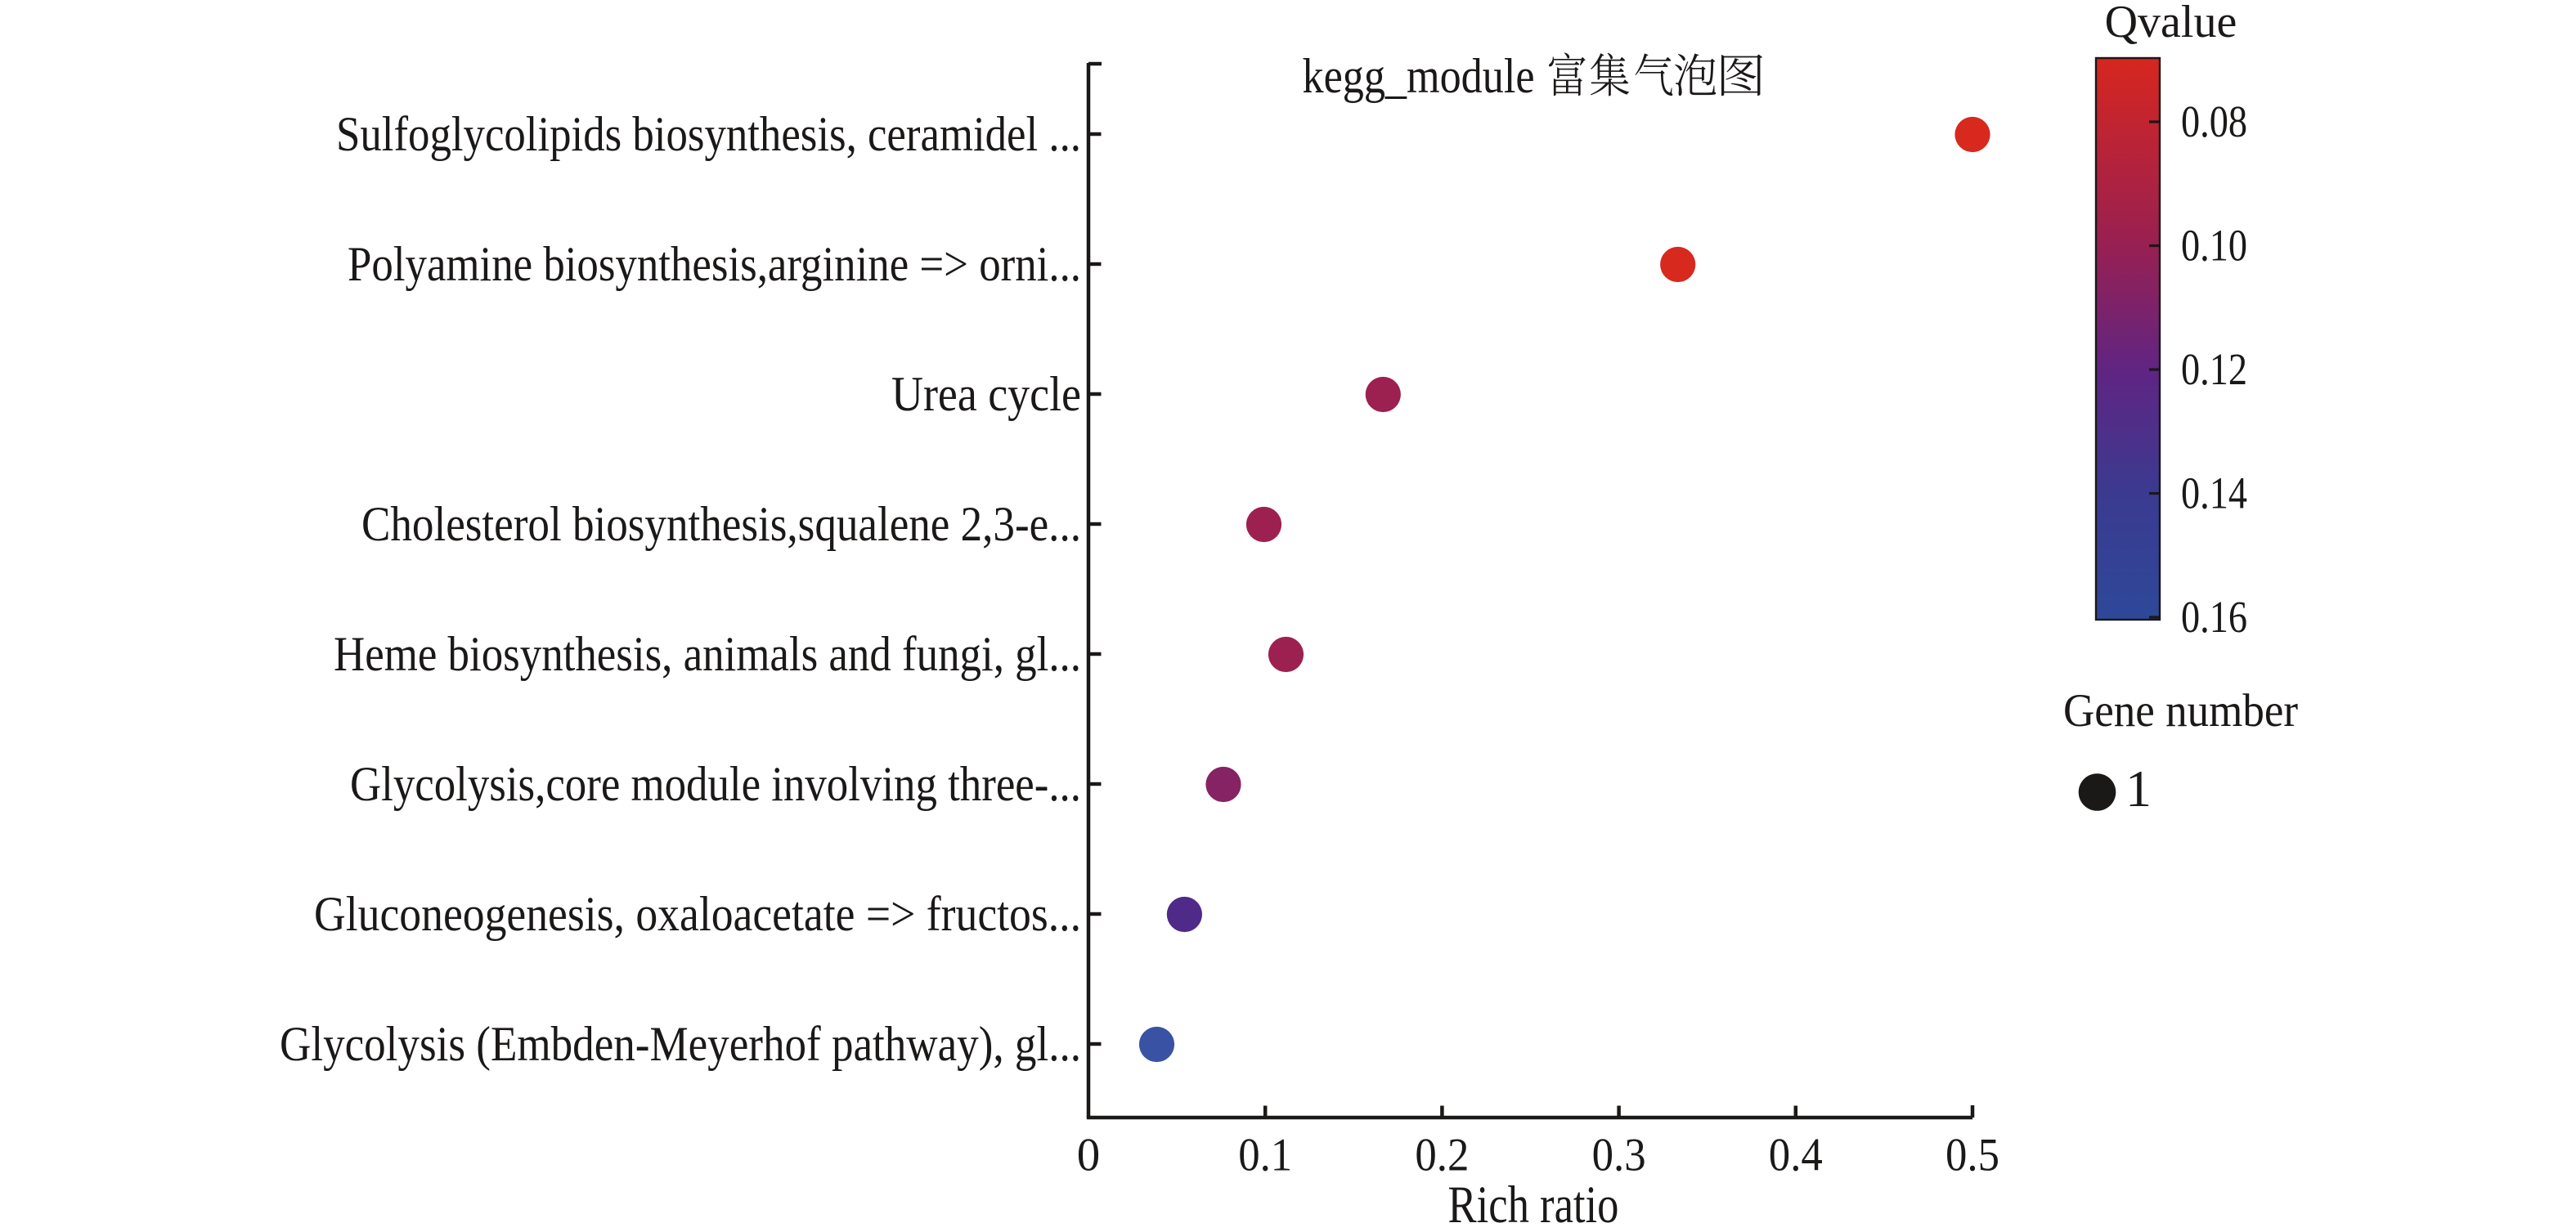 Image resolution: width=2576 pixels, height=1232 pixels. Describe the element at coordinates (1796, 1156) in the screenshot. I see `svg-text: 0.4` at that location.